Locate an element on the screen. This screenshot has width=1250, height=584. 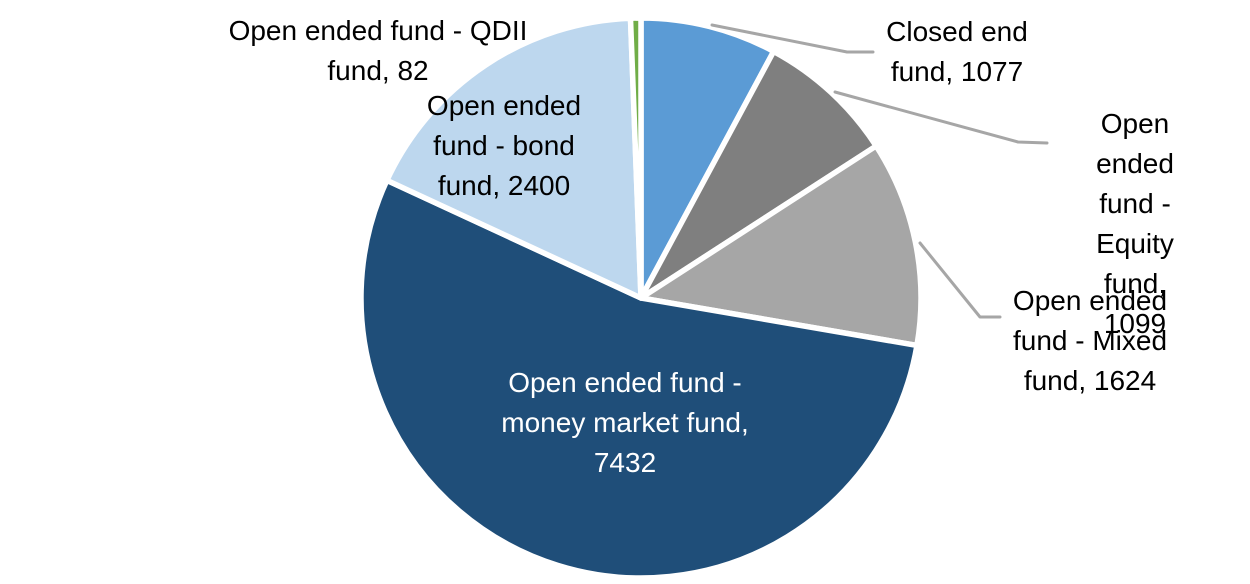
data-label-bond-fund: Open ended fund - bond fund, 2400 is located at coordinates (504, 145).